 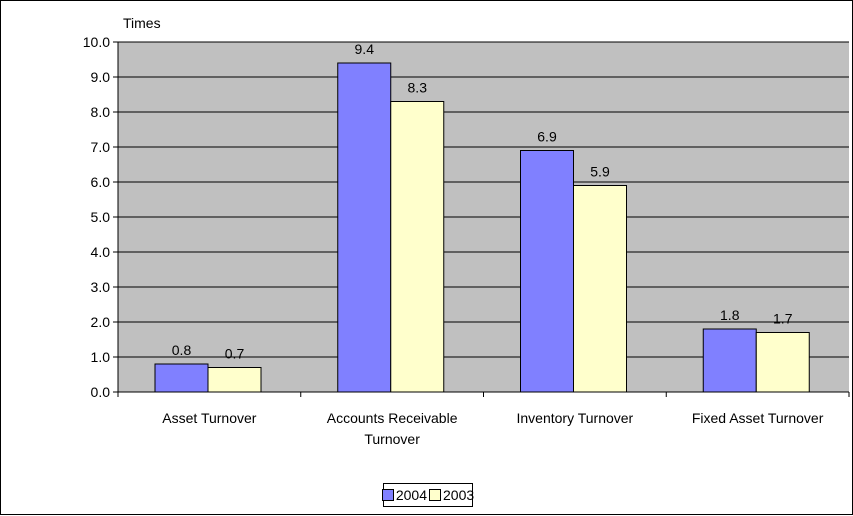 I want to click on legend-item-2003: 2003, so click(x=451, y=495).